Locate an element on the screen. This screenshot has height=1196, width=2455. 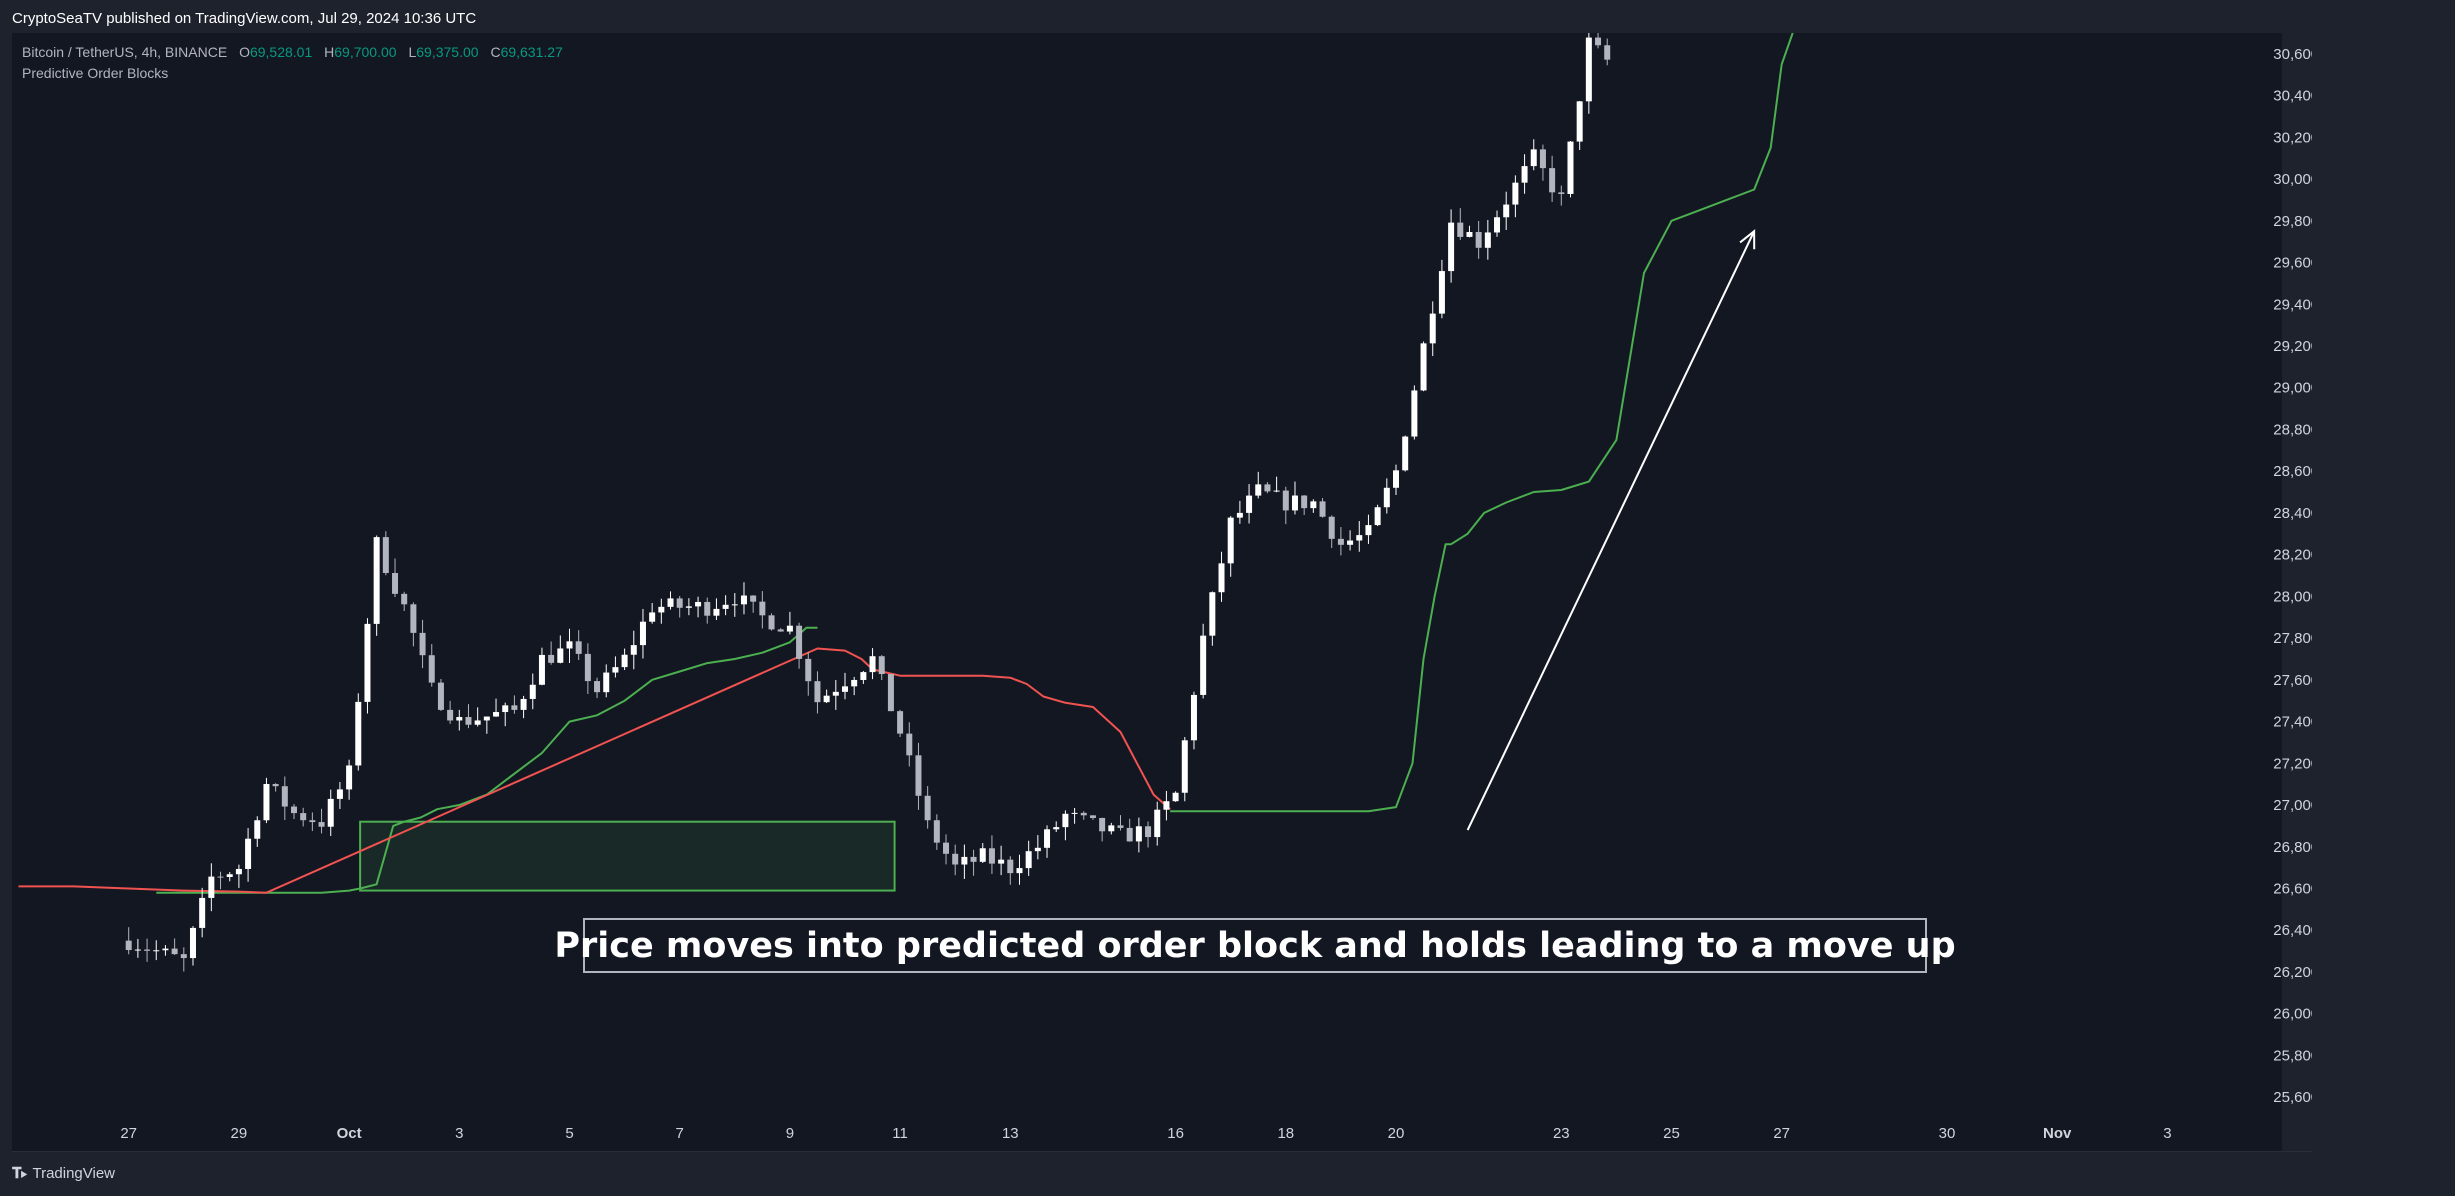
time-axis-panel is located at coordinates (1162, 1151).